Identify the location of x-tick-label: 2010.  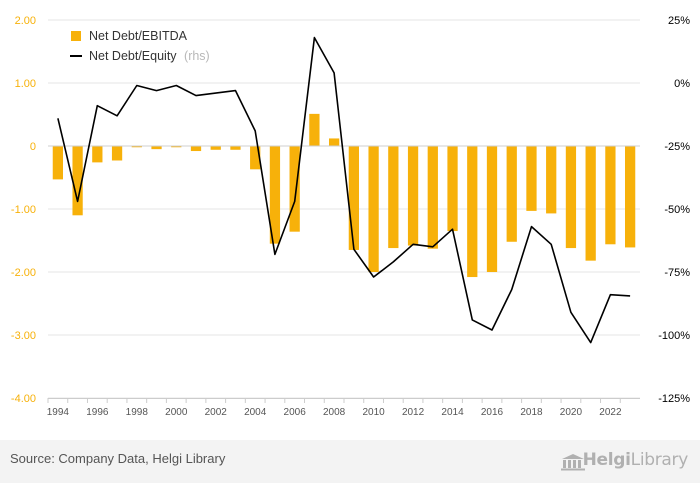
(373, 412).